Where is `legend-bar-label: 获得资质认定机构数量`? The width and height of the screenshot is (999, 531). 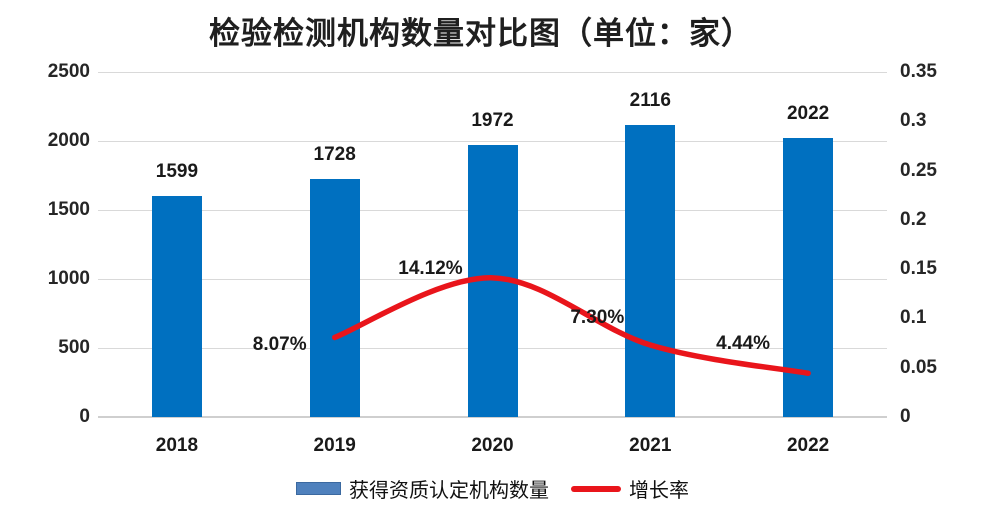 legend-bar-label: 获得资质认定机构数量 is located at coordinates (449, 490).